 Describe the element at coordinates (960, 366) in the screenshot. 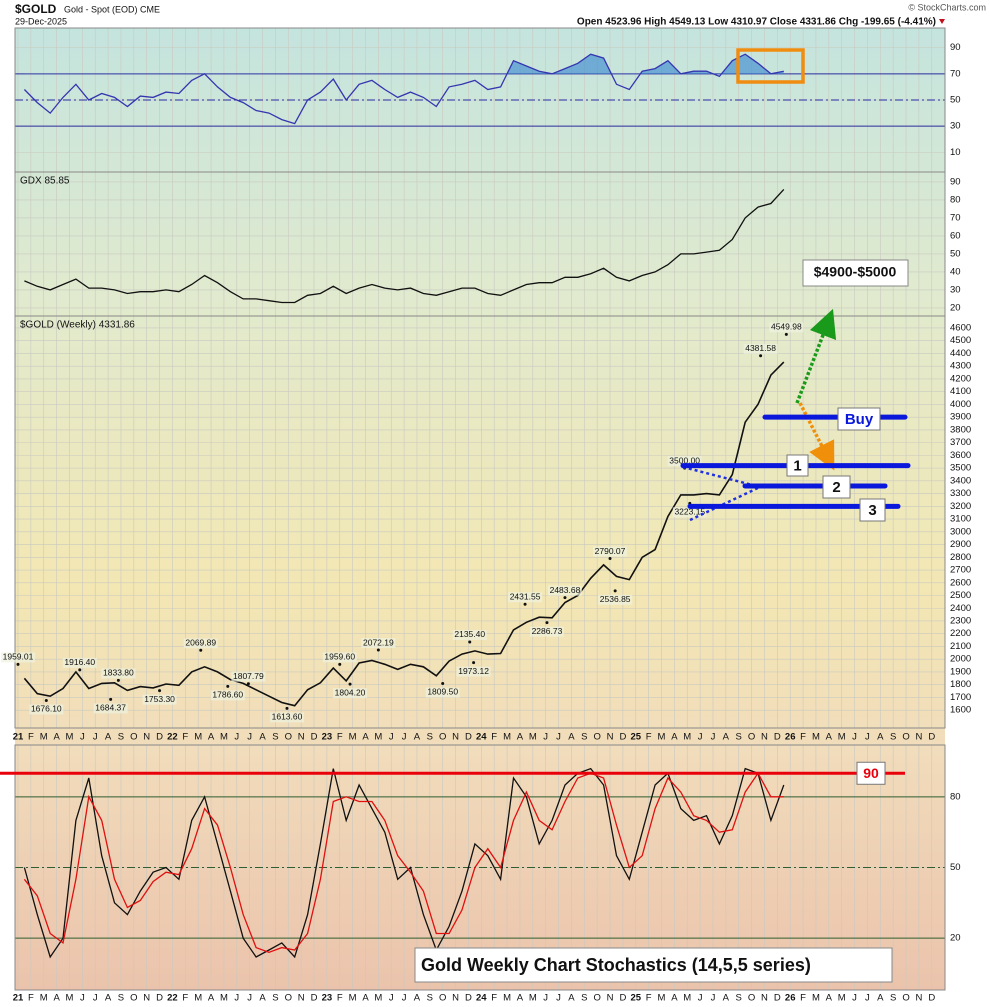

I see `y-tick-label: 4300` at that location.